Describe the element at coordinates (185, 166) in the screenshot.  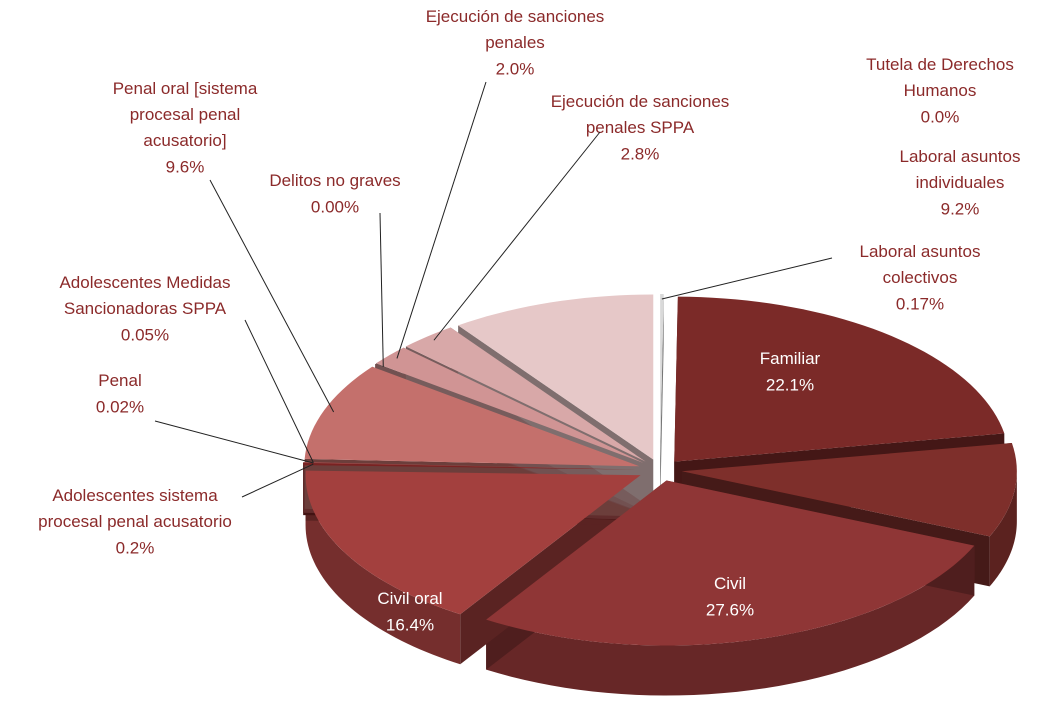
I see `data-label-value: 9.6%` at that location.